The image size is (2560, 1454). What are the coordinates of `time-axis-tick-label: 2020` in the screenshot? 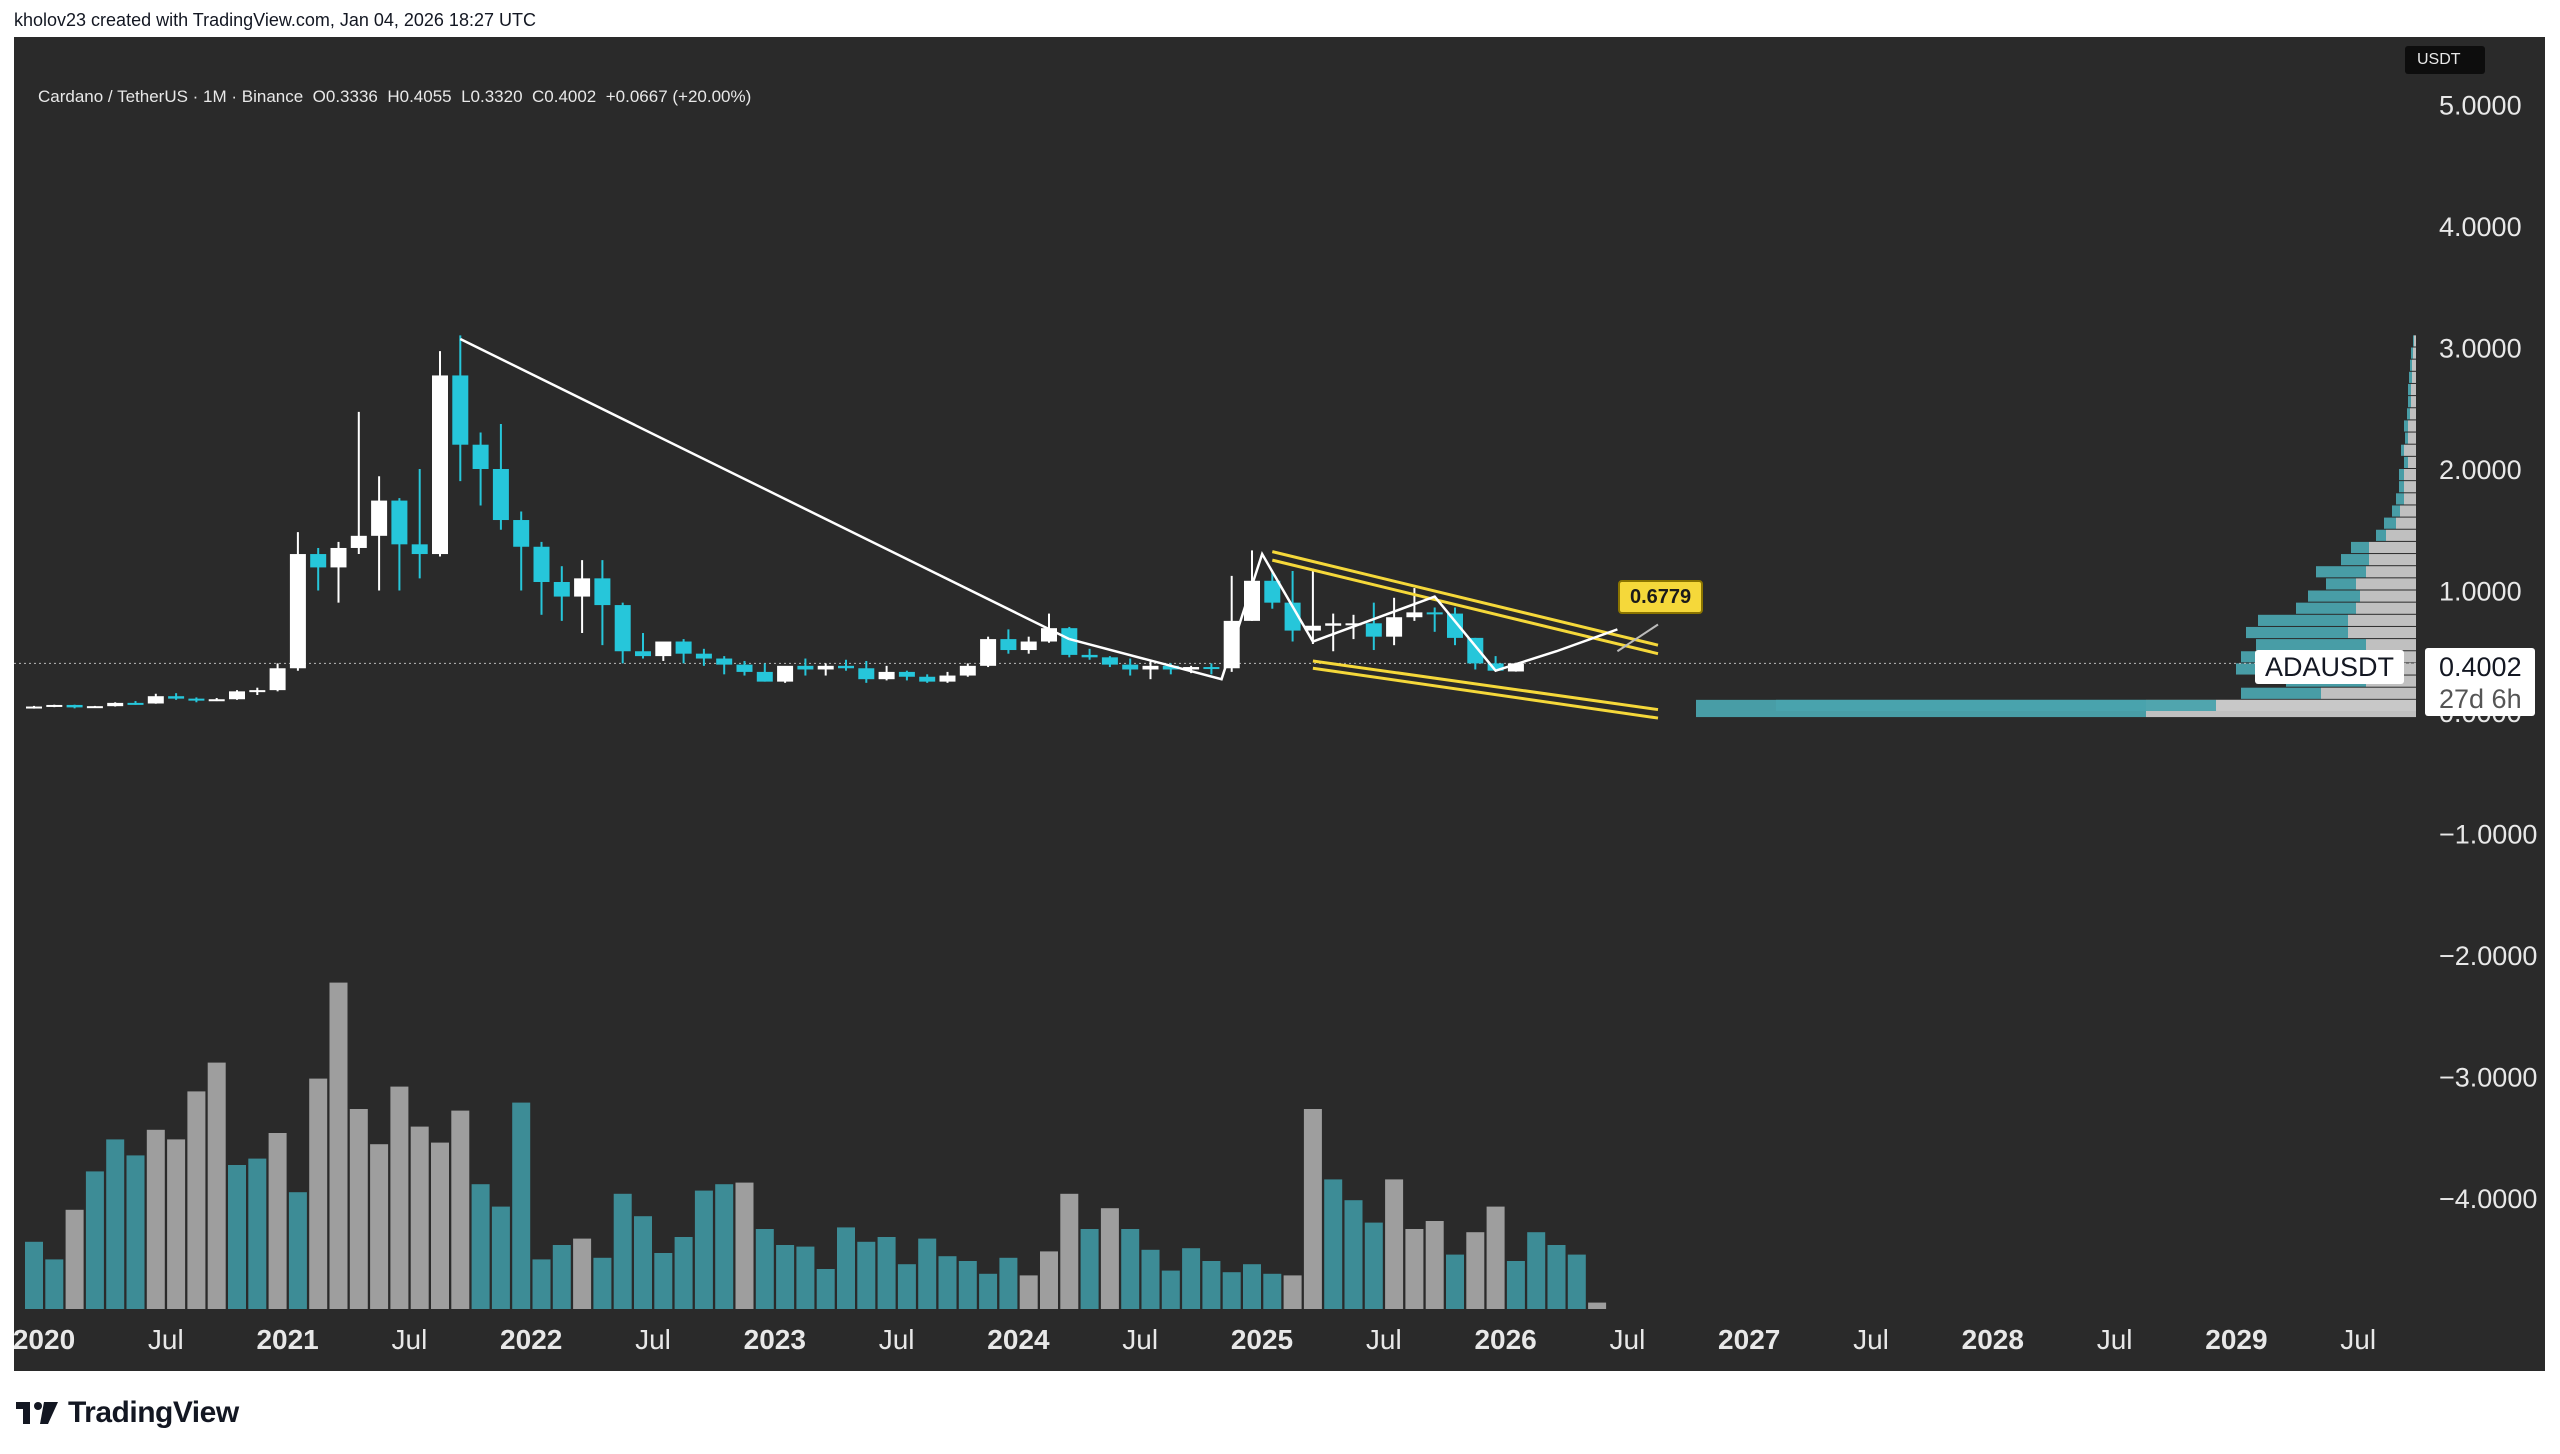 It's located at (44, 1339).